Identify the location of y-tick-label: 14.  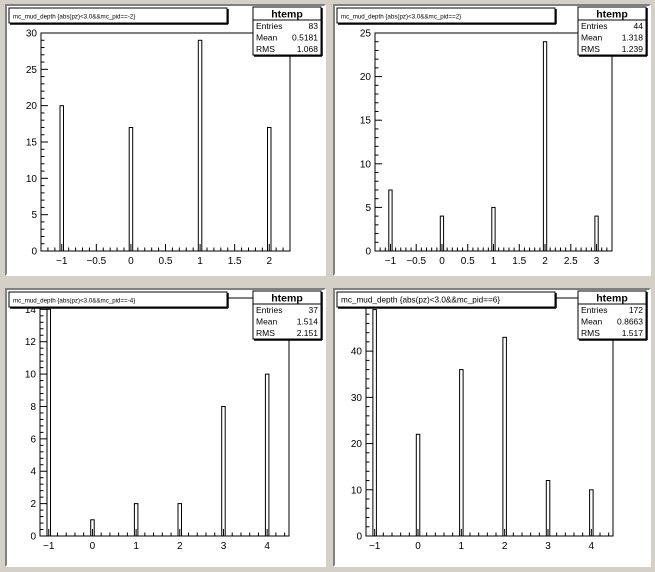
(31, 310).